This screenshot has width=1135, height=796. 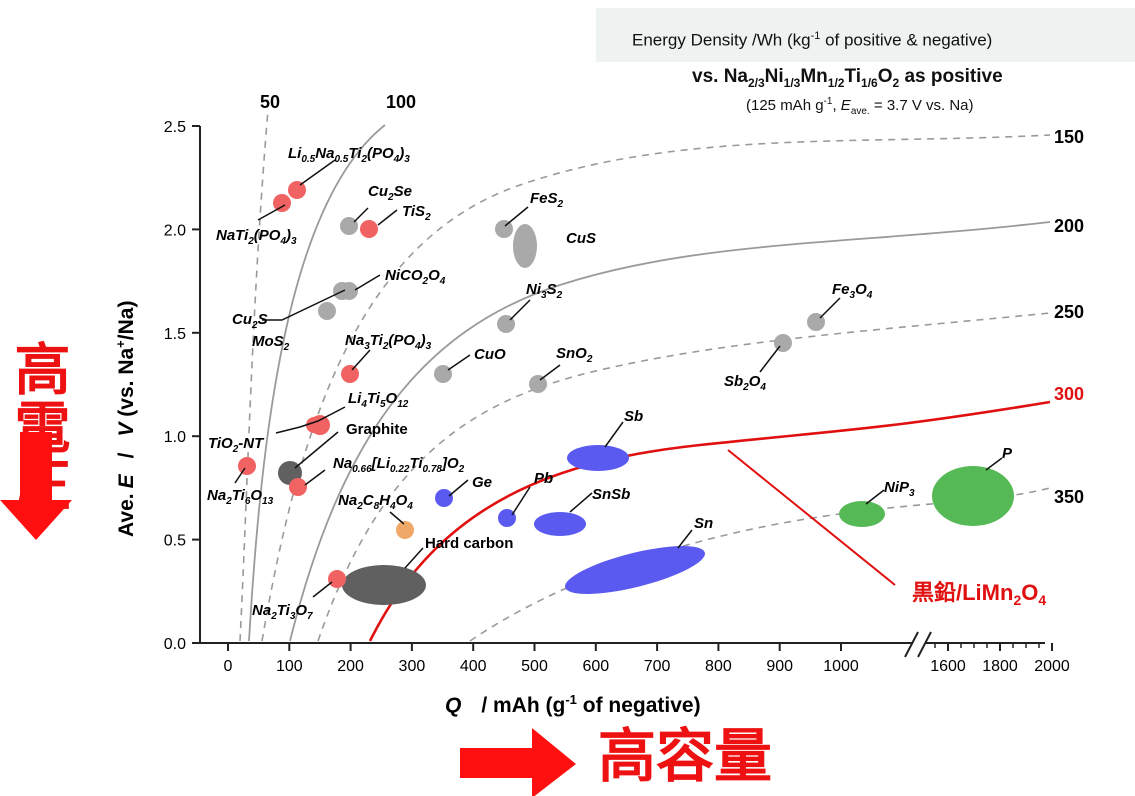 I want to click on leader-na3ti2po43, so click(x=361, y=360).